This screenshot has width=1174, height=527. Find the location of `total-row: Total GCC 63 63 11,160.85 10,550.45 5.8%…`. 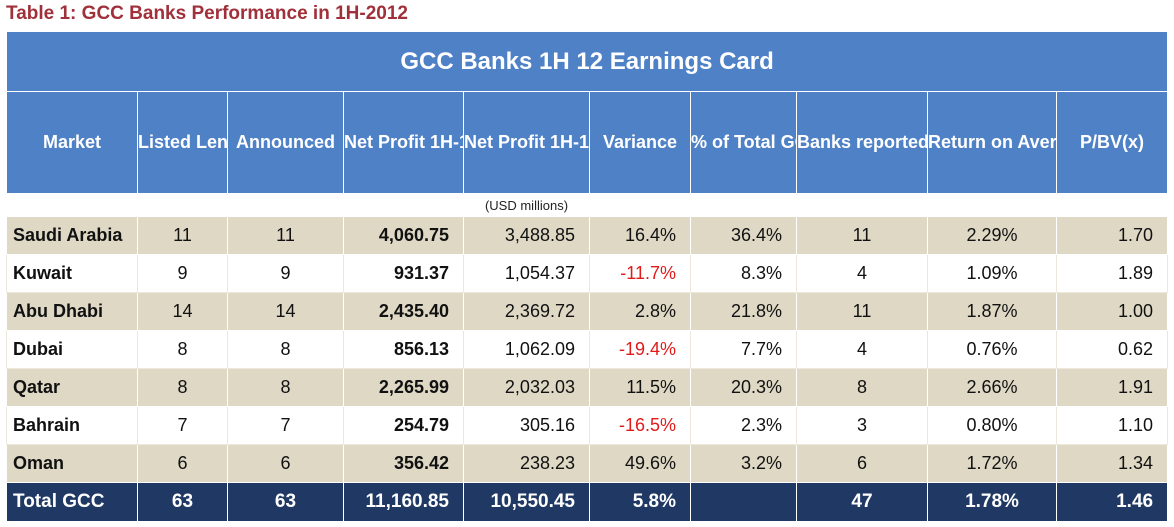

total-row: Total GCC 63 63 11,160.85 10,550.45 5.8%… is located at coordinates (587, 502).